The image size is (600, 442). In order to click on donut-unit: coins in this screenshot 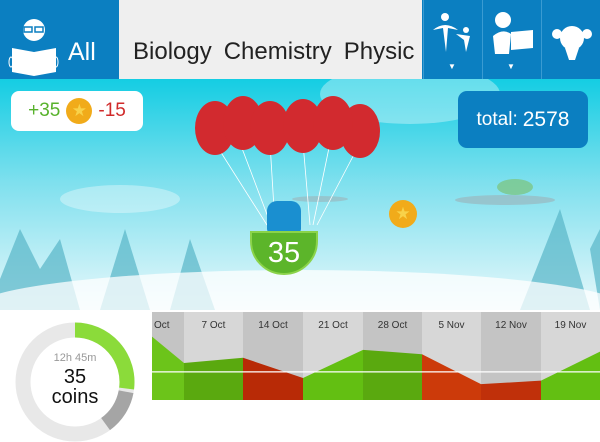, I will do `click(75, 397)`.